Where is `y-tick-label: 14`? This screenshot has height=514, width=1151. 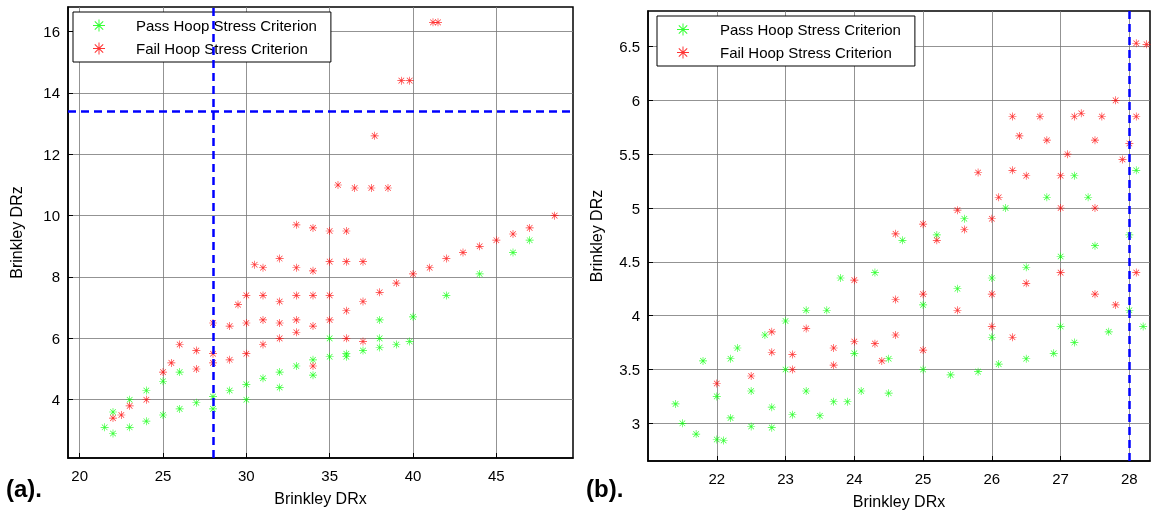
y-tick-label: 14 is located at coordinates (51, 93).